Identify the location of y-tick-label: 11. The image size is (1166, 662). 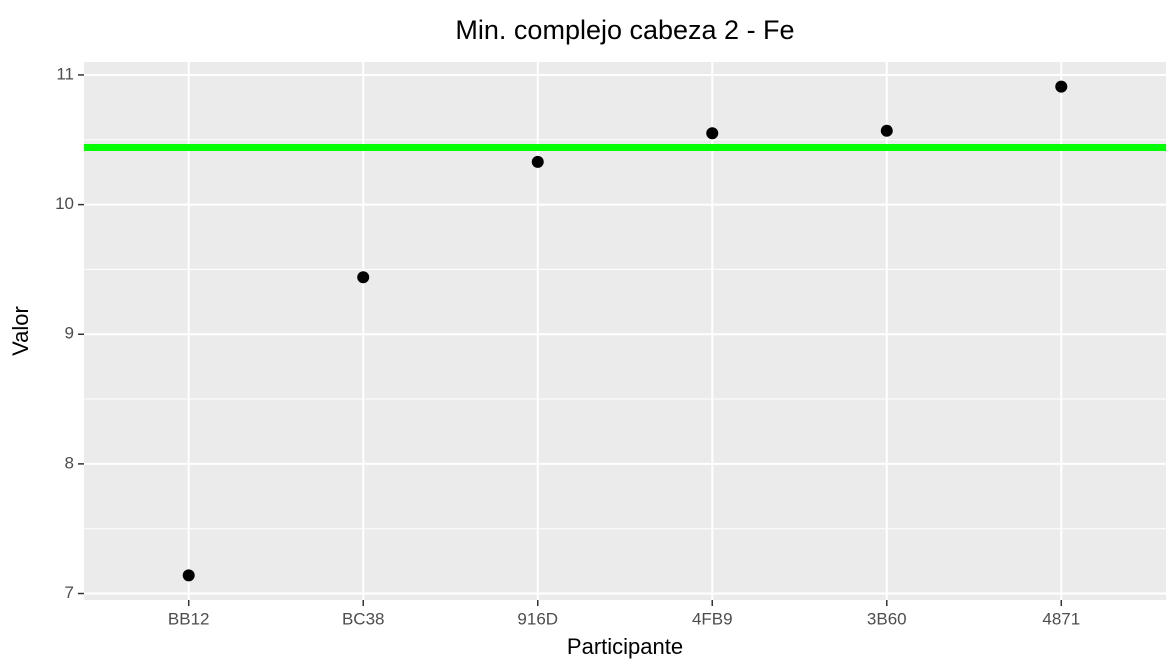
(65, 73).